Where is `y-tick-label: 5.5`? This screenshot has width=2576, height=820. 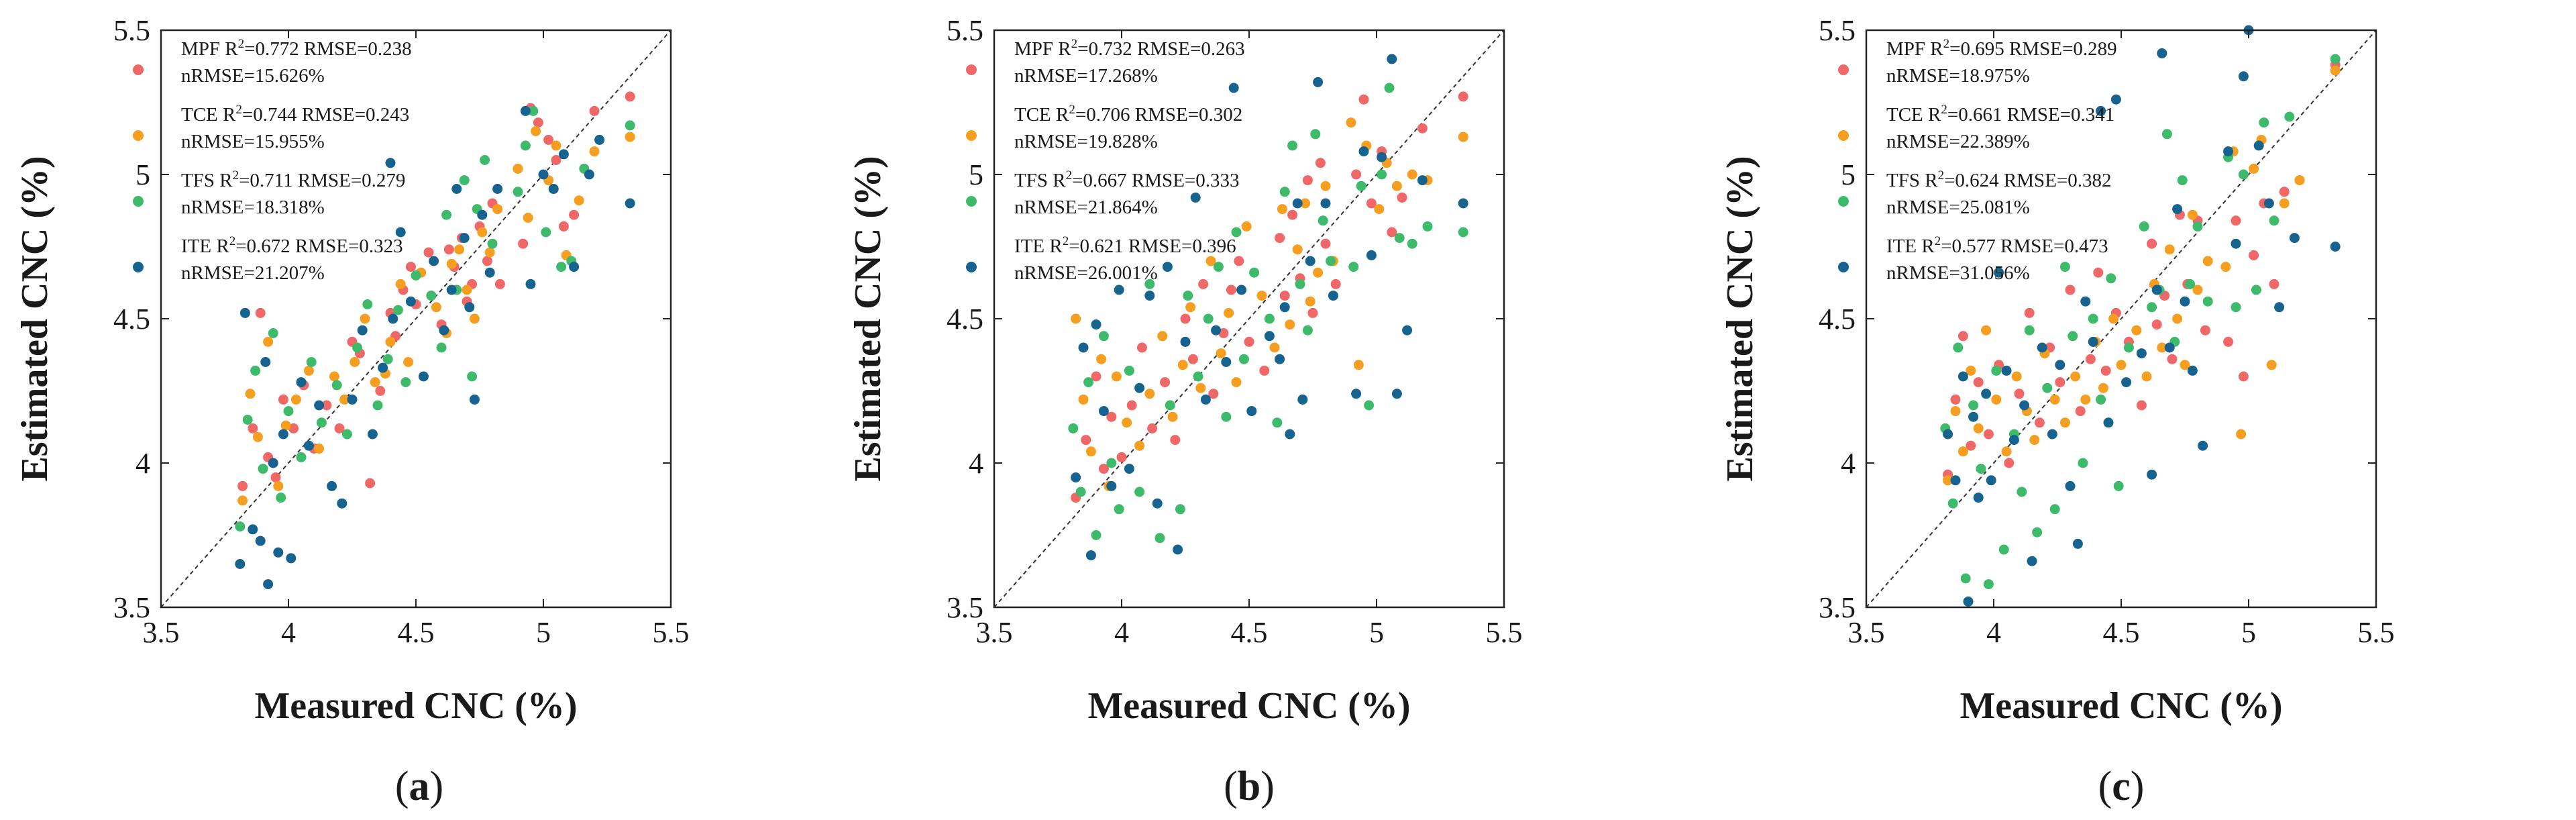
y-tick-label: 5.5 is located at coordinates (1837, 30).